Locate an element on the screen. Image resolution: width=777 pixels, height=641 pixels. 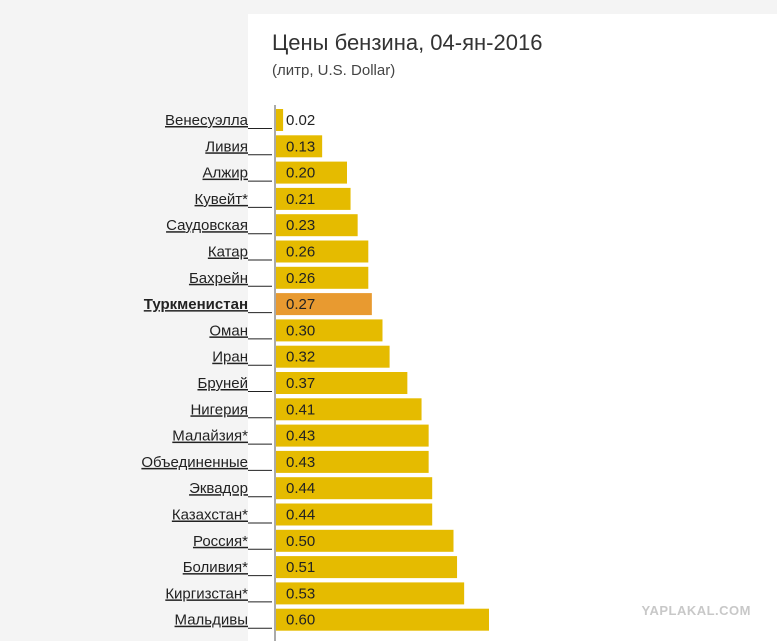
value-label-14: 0.44 is located at coordinates (300, 488).